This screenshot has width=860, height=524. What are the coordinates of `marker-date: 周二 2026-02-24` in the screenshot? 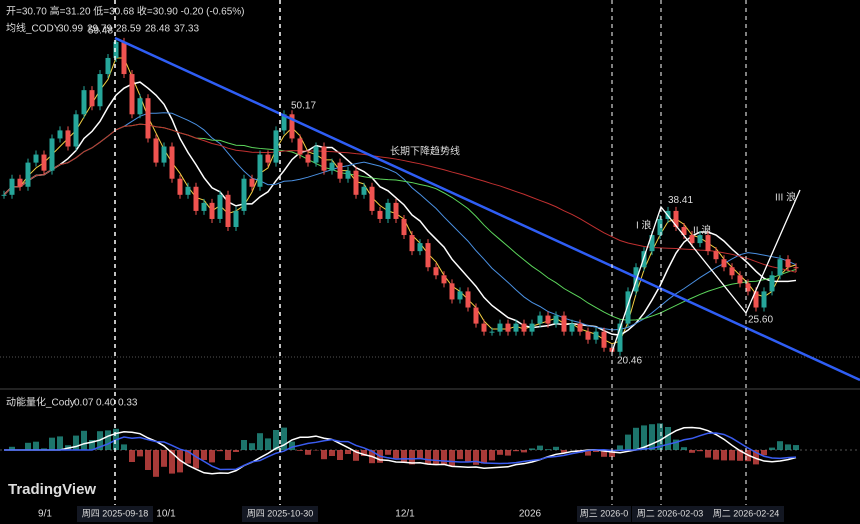 It's located at (746, 513).